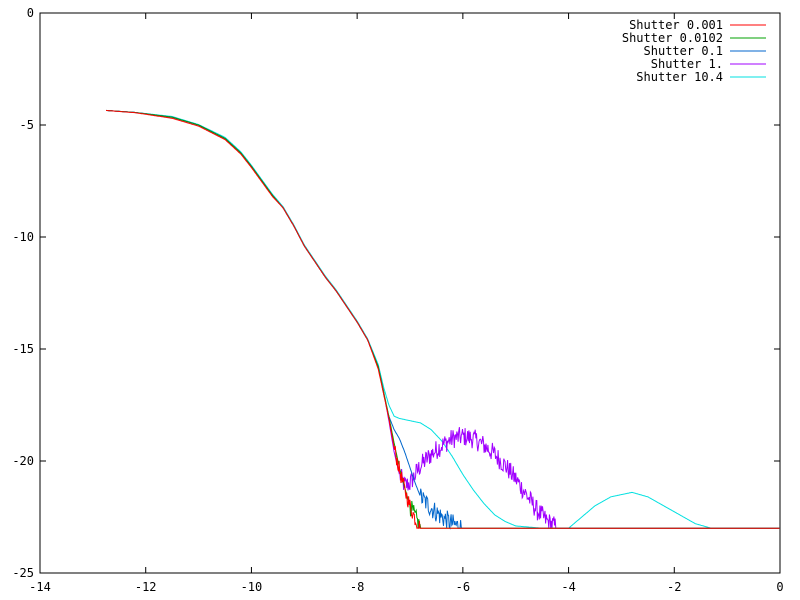 This screenshot has height=600, width=800. What do you see at coordinates (40, 587) in the screenshot?
I see `x-tick-label: -14` at bounding box center [40, 587].